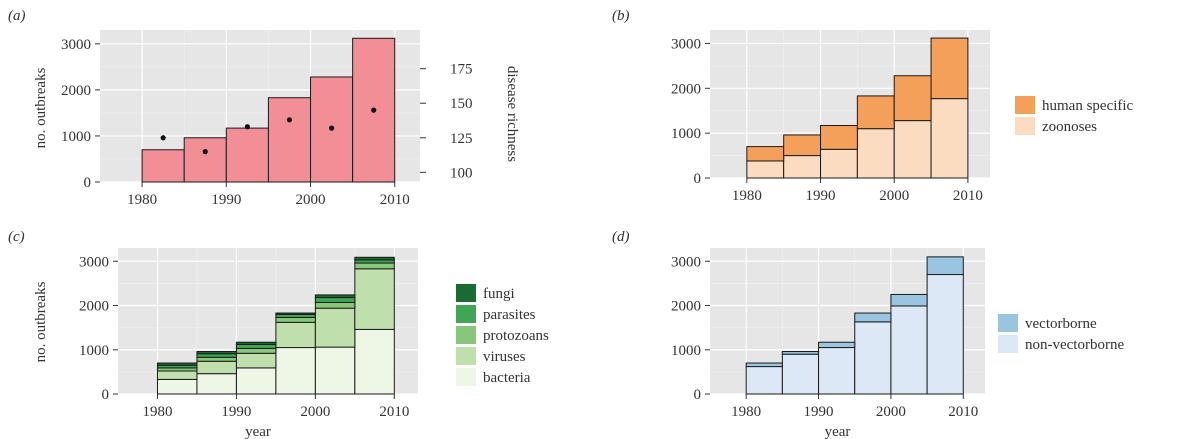  What do you see at coordinates (461, 104) in the screenshot?
I see `y2-tick-label: 150` at bounding box center [461, 104].